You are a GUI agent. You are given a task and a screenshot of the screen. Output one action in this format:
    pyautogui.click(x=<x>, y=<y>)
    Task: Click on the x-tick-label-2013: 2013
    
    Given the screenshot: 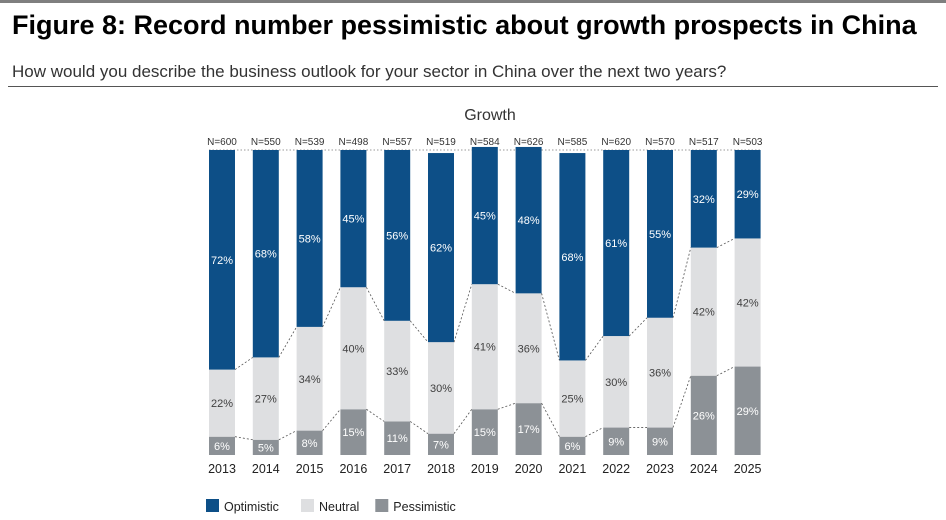 What is the action you would take?
    pyautogui.click(x=222, y=469)
    